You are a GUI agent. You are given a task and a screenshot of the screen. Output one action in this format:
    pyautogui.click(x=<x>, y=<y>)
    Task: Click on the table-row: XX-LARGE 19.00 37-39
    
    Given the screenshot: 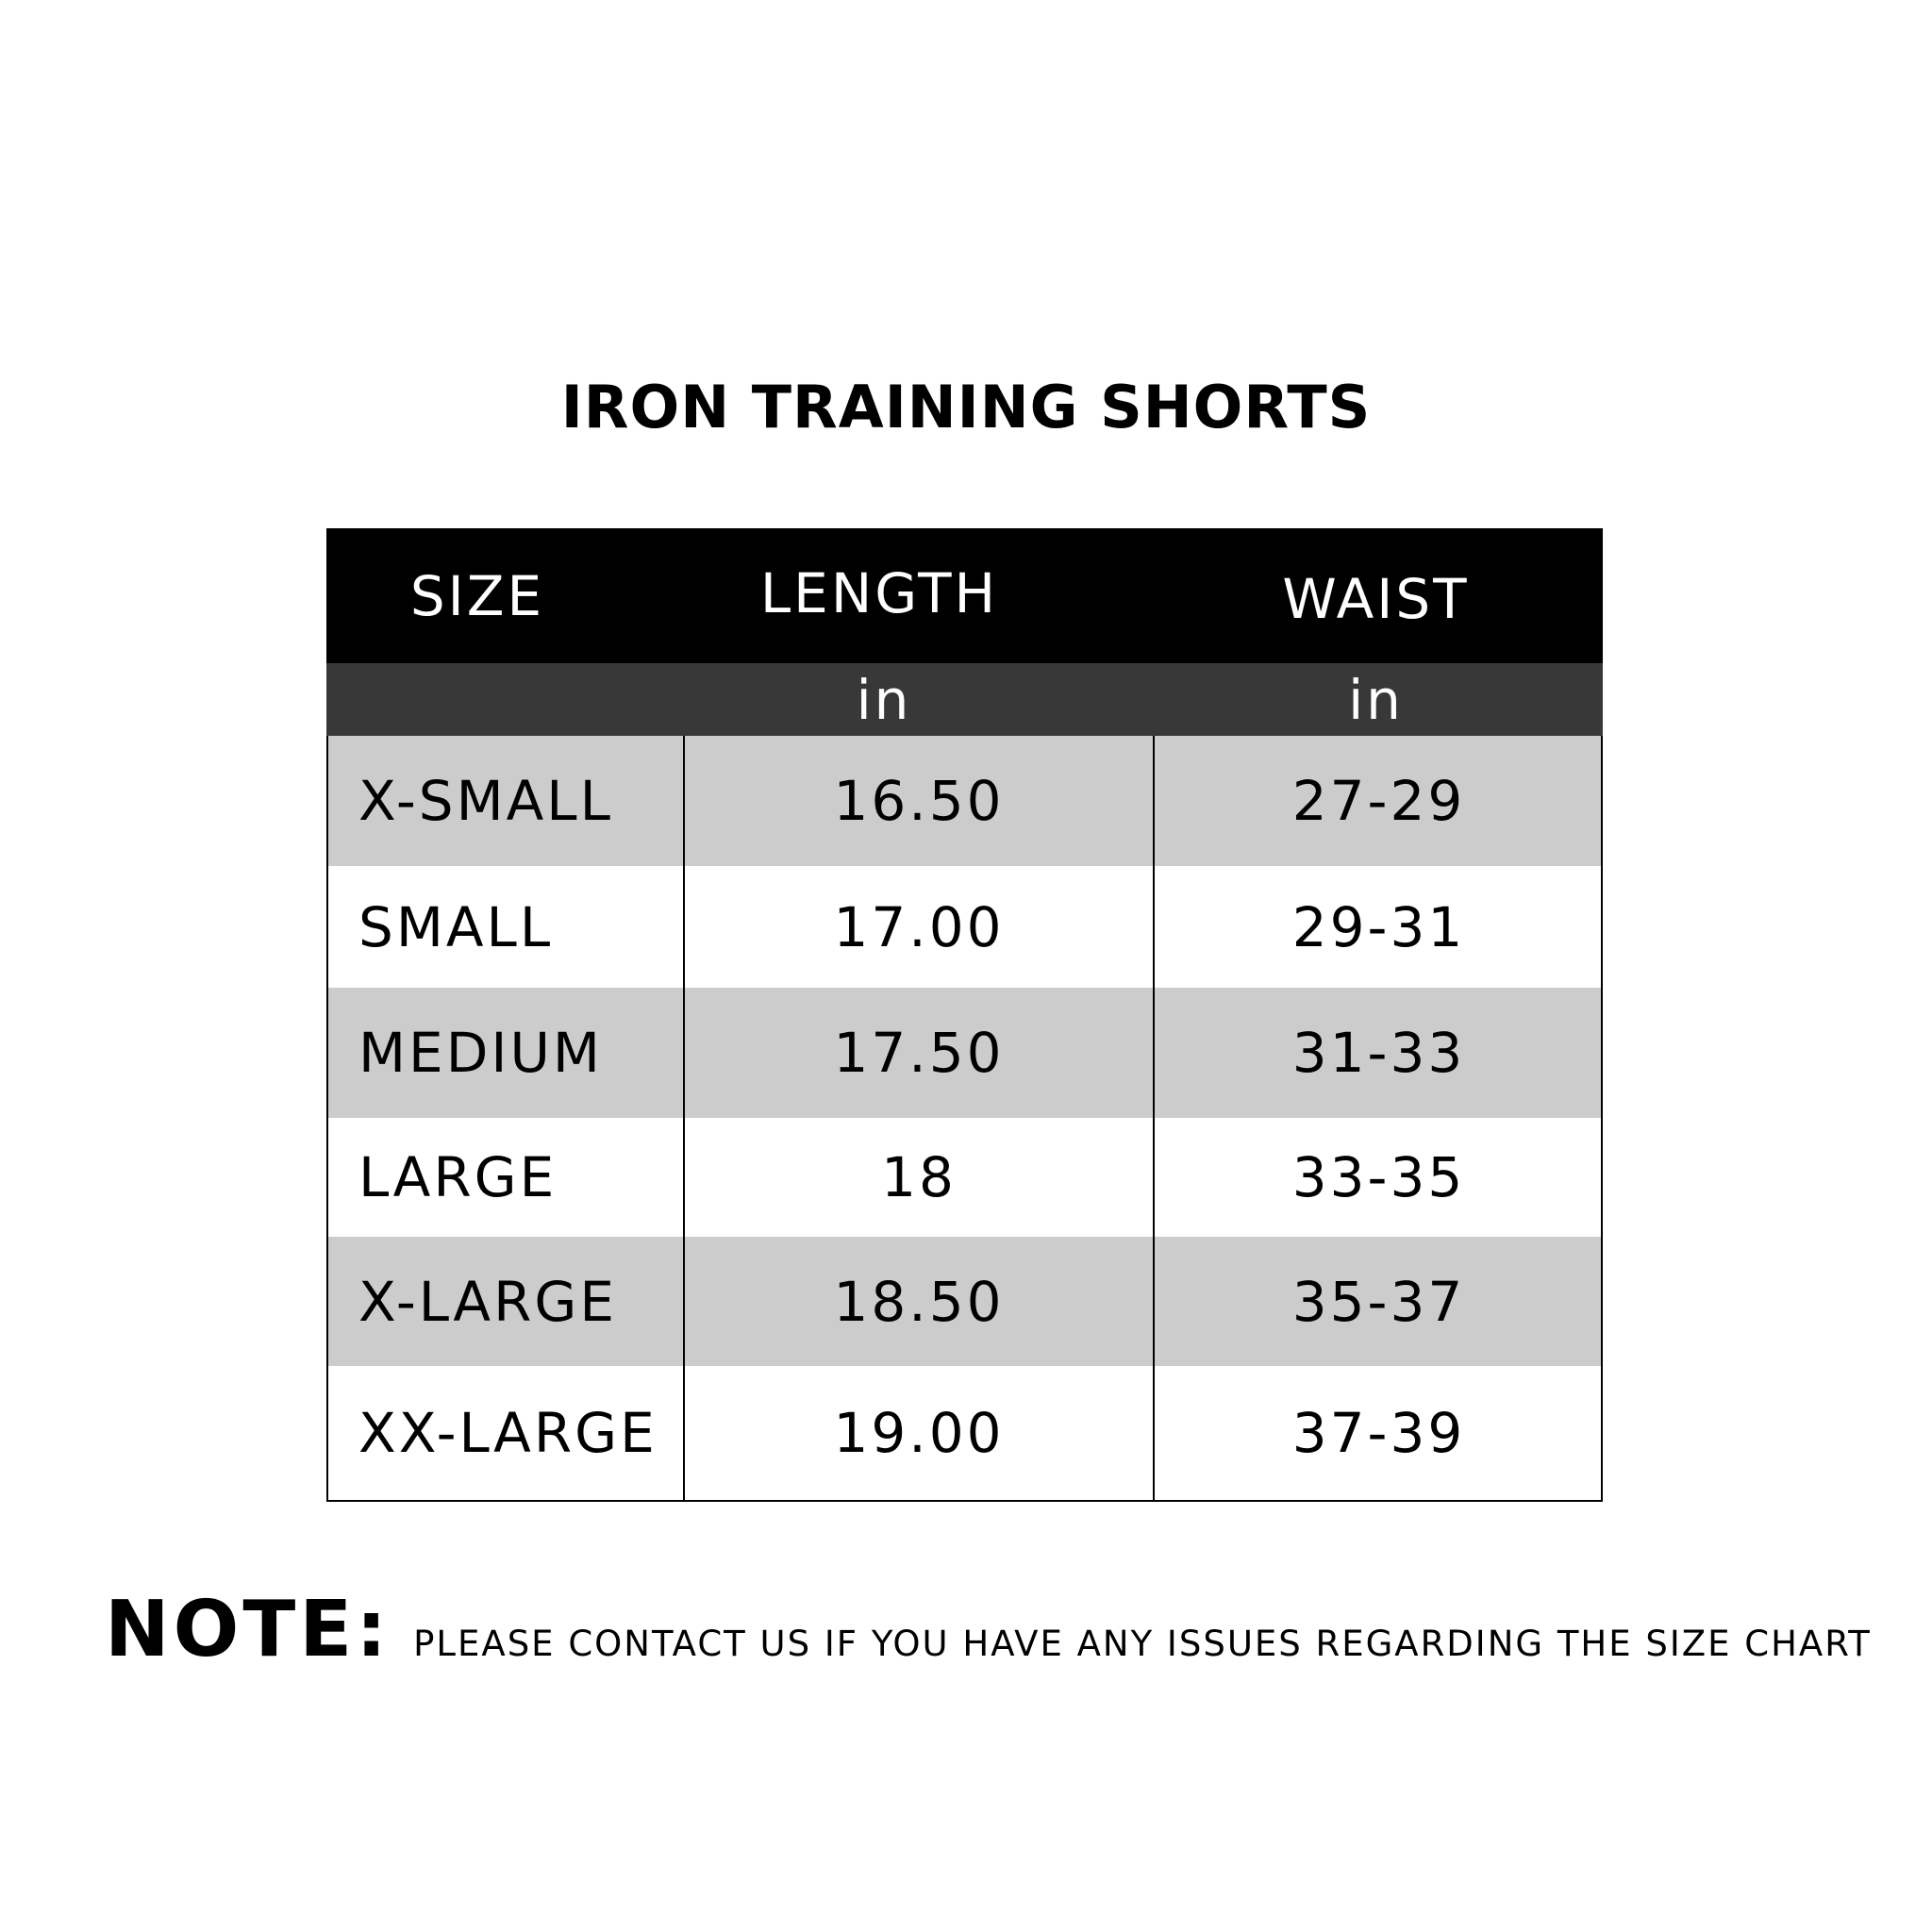 What is the action you would take?
    pyautogui.click(x=964, y=1434)
    